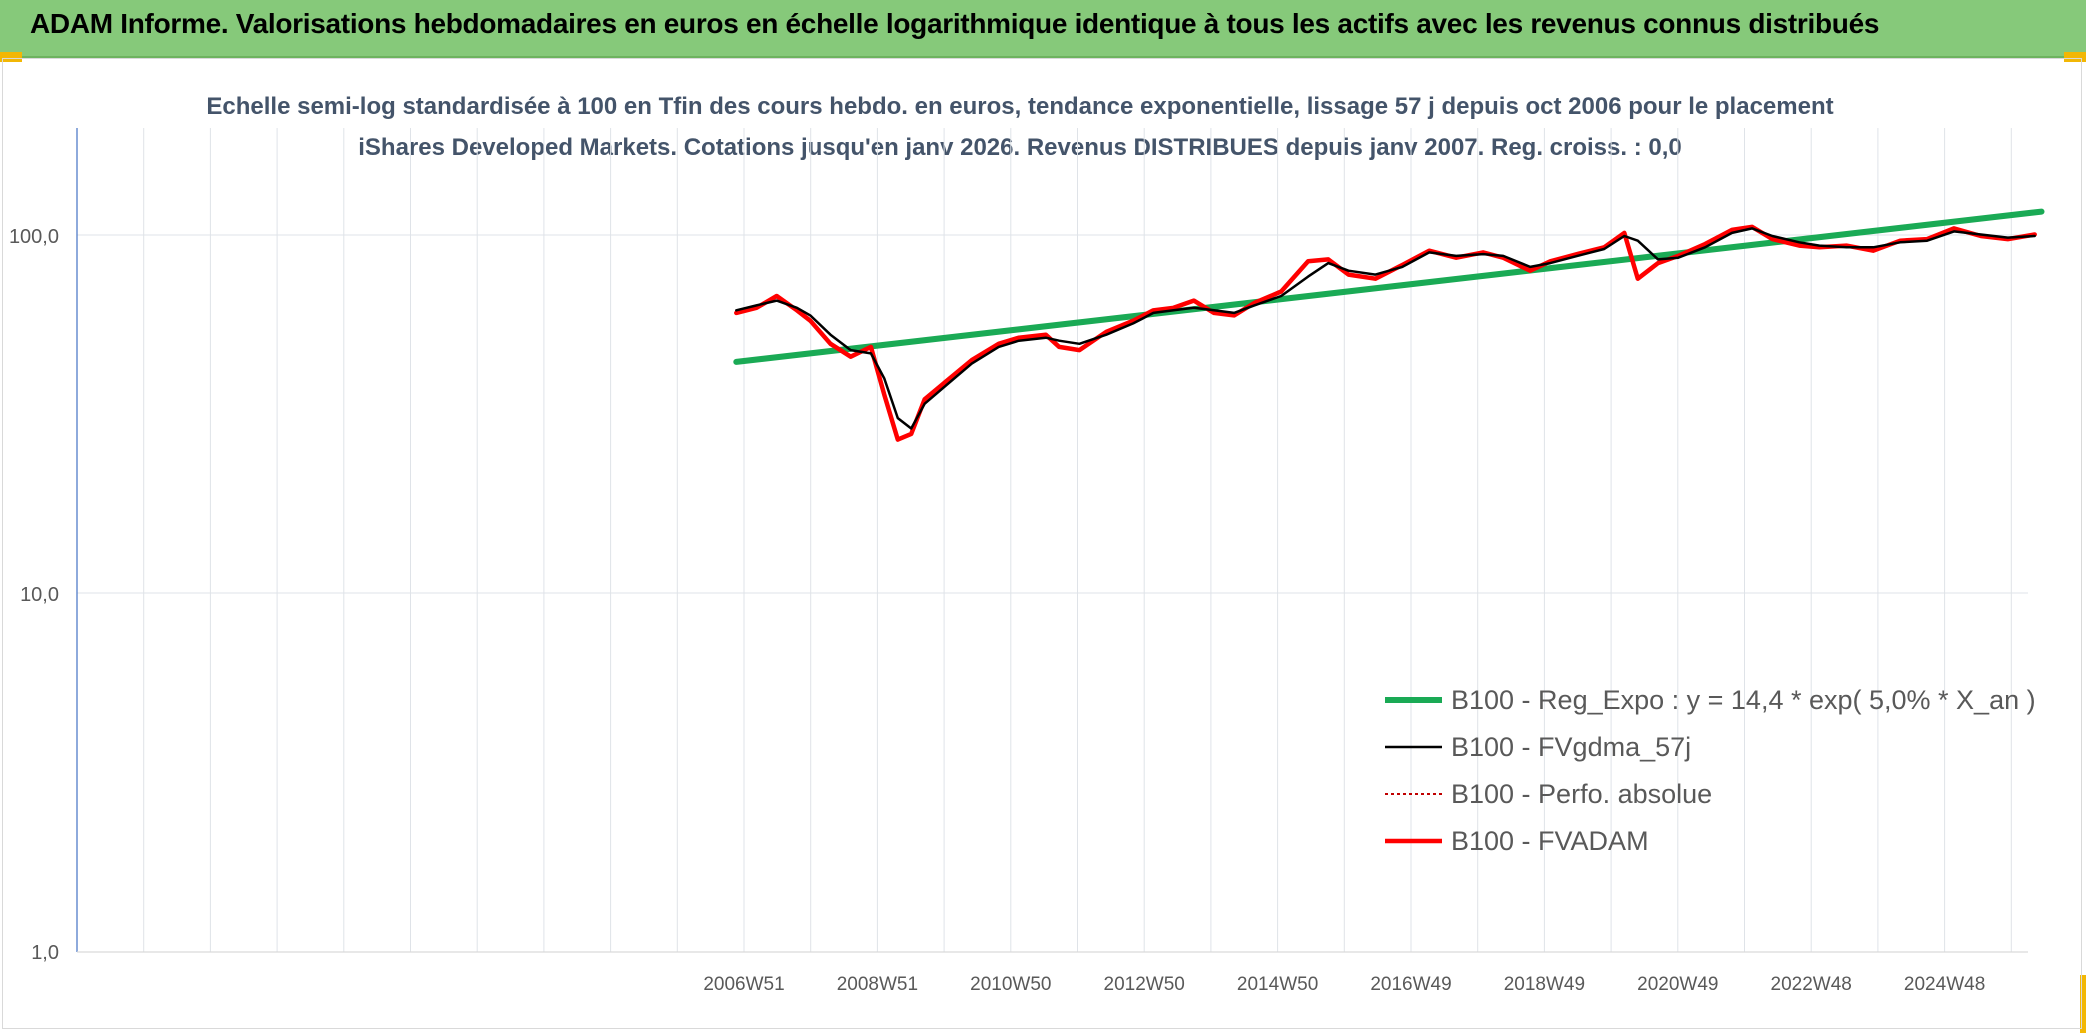 The height and width of the screenshot is (1033, 2086). I want to click on corner-marker-bottom-right, so click(2083, 1004).